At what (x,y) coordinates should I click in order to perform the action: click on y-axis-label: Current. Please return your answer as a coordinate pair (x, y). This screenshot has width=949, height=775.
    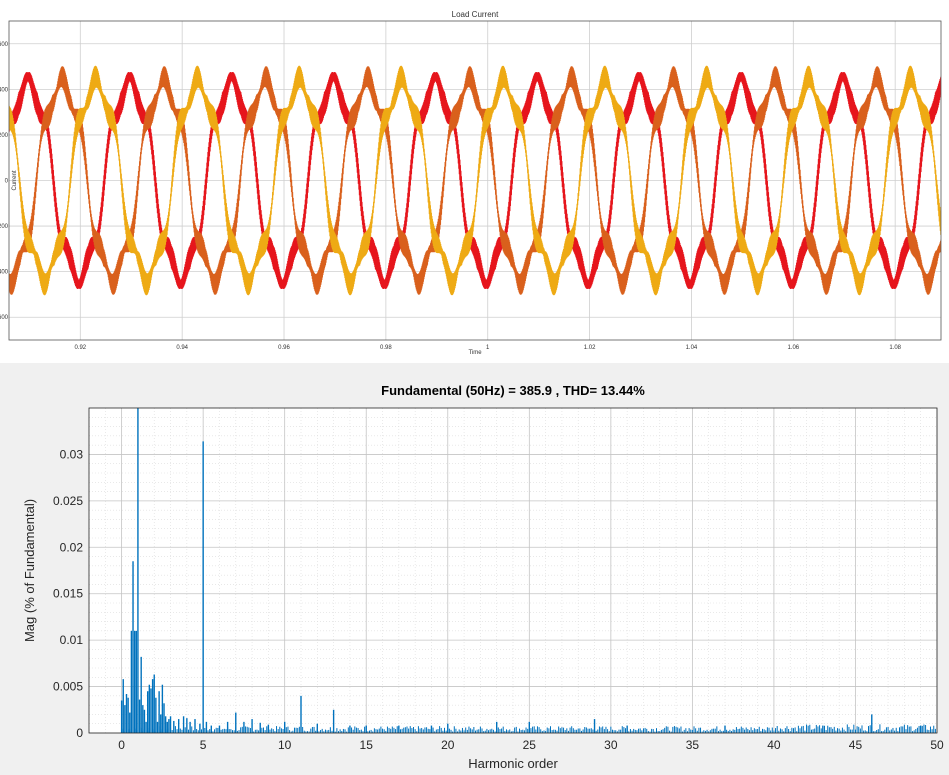
    Looking at the image, I should click on (15, 180).